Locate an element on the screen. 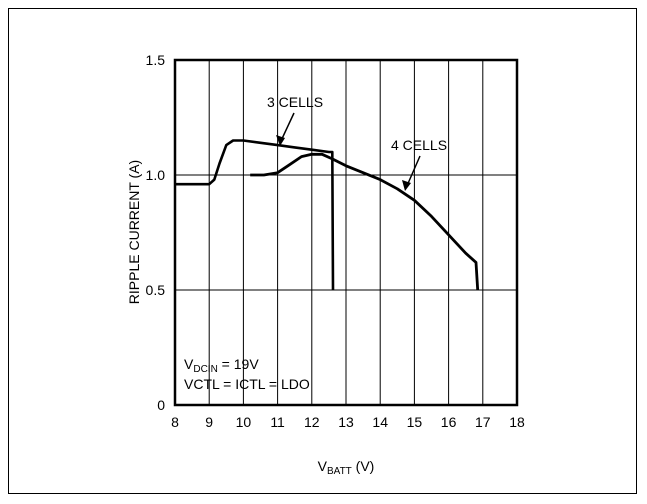 Image resolution: width=647 pixels, height=504 pixels. x-tick-labels: 8 9 10 11 12 13 14 15 16 17 18 is located at coordinates (348, 422).